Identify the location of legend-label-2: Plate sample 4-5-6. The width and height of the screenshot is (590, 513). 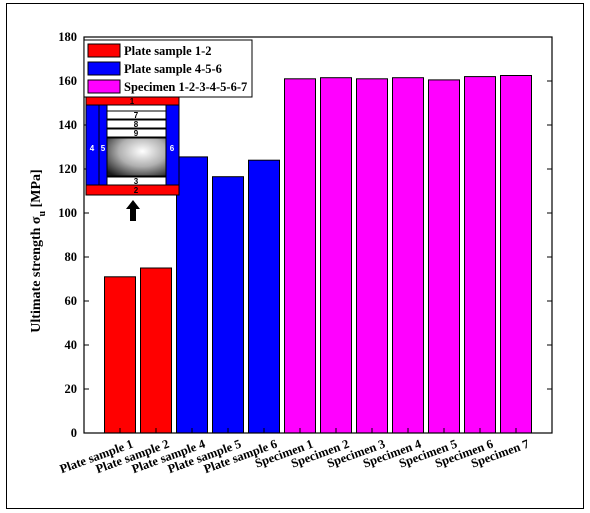
(173, 69).